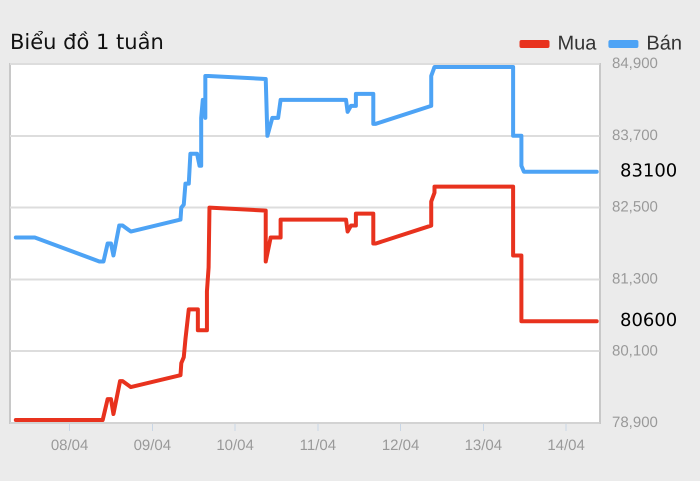  I want to click on x-tick-label: 14/04, so click(566, 445).